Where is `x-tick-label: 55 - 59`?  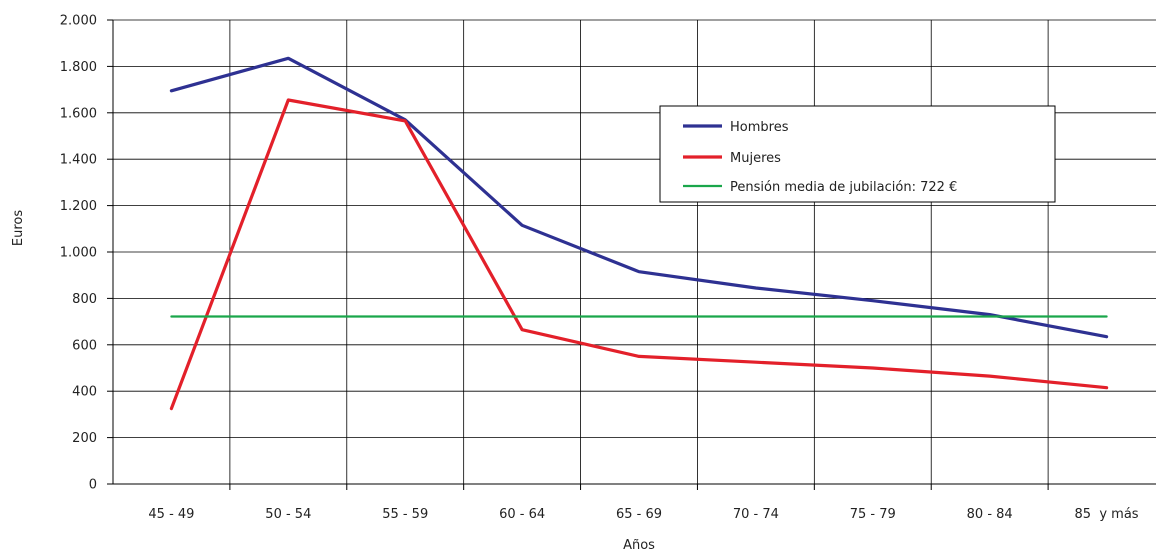
x-tick-label: 55 - 59 is located at coordinates (405, 514).